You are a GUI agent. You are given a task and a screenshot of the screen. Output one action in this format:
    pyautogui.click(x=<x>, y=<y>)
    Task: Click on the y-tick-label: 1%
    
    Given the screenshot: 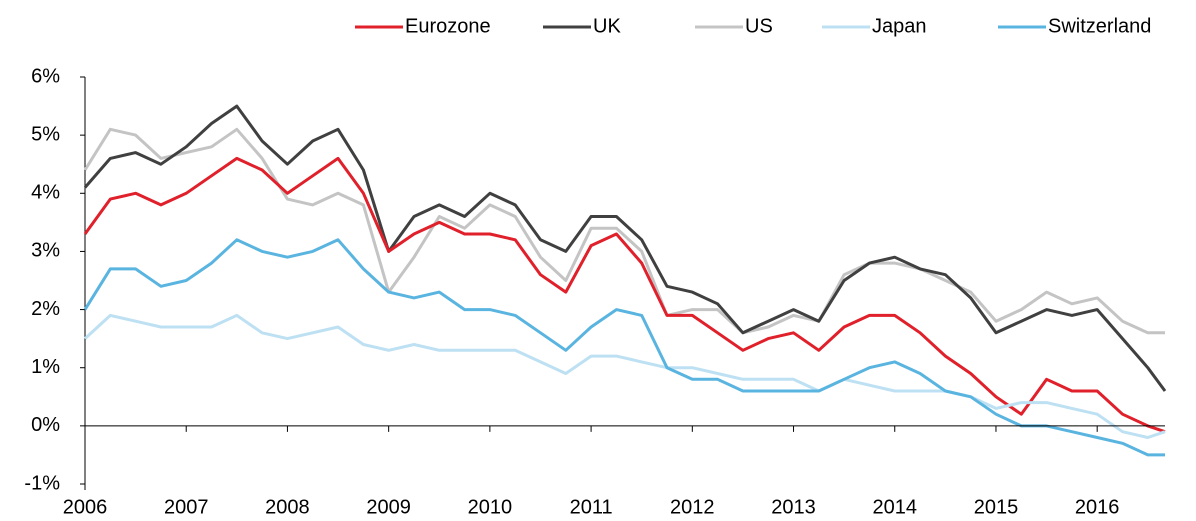 What is the action you would take?
    pyautogui.click(x=45, y=367)
    